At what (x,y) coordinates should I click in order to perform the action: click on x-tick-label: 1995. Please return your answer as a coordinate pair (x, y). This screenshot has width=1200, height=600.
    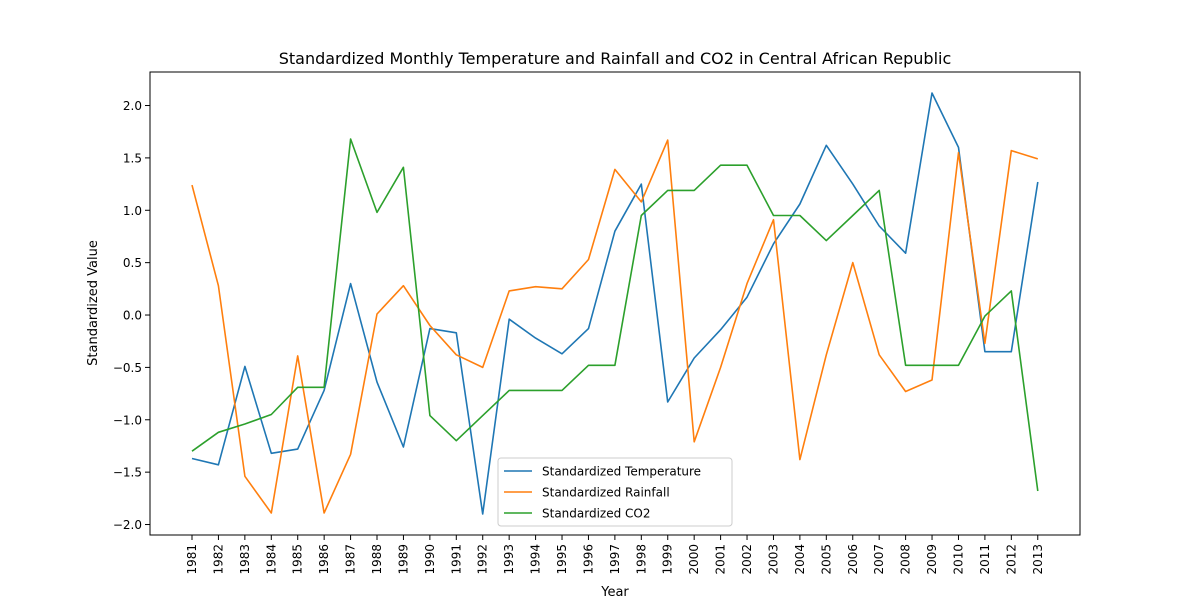
    Looking at the image, I should click on (562, 559).